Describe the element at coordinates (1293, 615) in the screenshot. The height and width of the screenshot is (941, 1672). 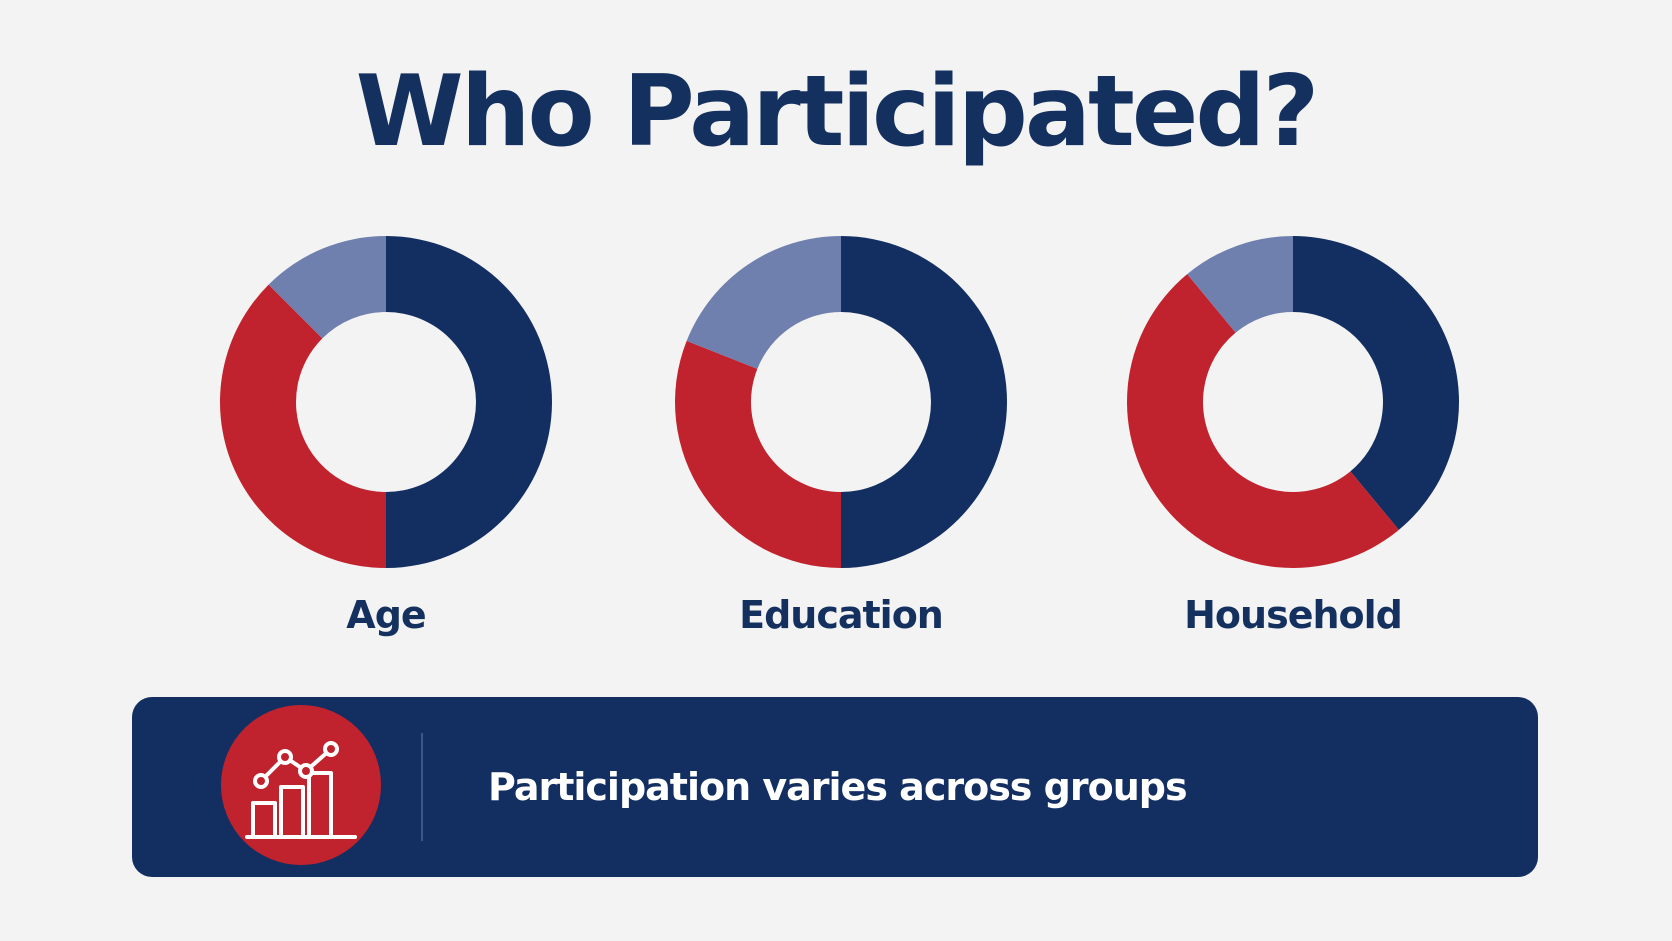
I see `donut-label: Household` at that location.